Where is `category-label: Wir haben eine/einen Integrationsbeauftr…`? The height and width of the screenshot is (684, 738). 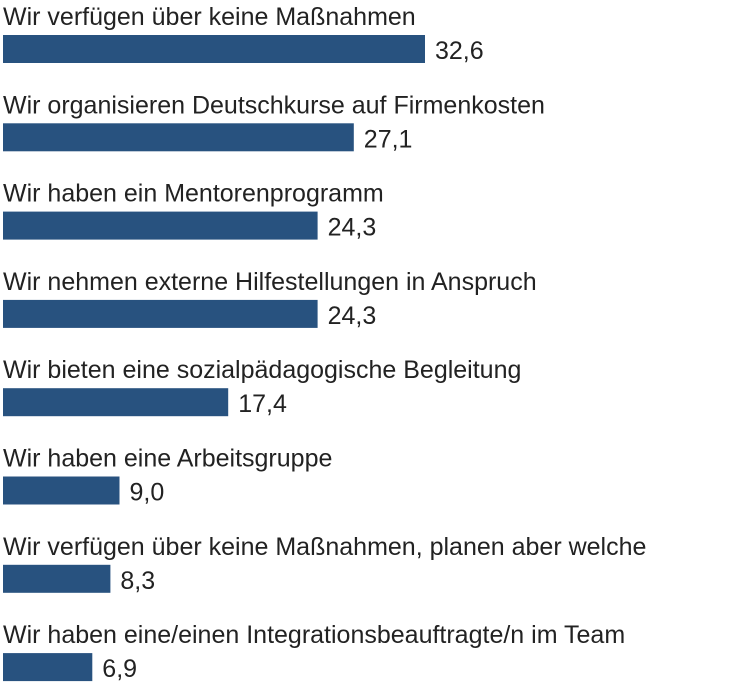 category-label: Wir haben eine/einen Integrationsbeauftr… is located at coordinates (314, 635).